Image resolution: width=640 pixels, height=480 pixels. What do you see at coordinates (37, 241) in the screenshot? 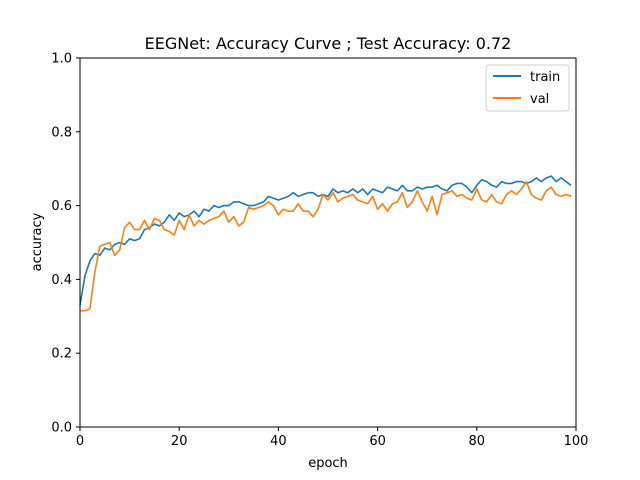
I see `y-axis-label: accuracy` at bounding box center [37, 241].